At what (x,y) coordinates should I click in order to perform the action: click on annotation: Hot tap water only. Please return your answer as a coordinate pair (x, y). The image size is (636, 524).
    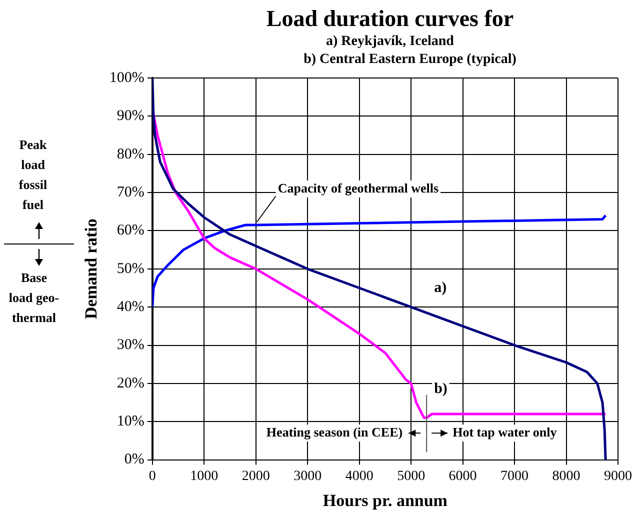
    Looking at the image, I should click on (505, 432).